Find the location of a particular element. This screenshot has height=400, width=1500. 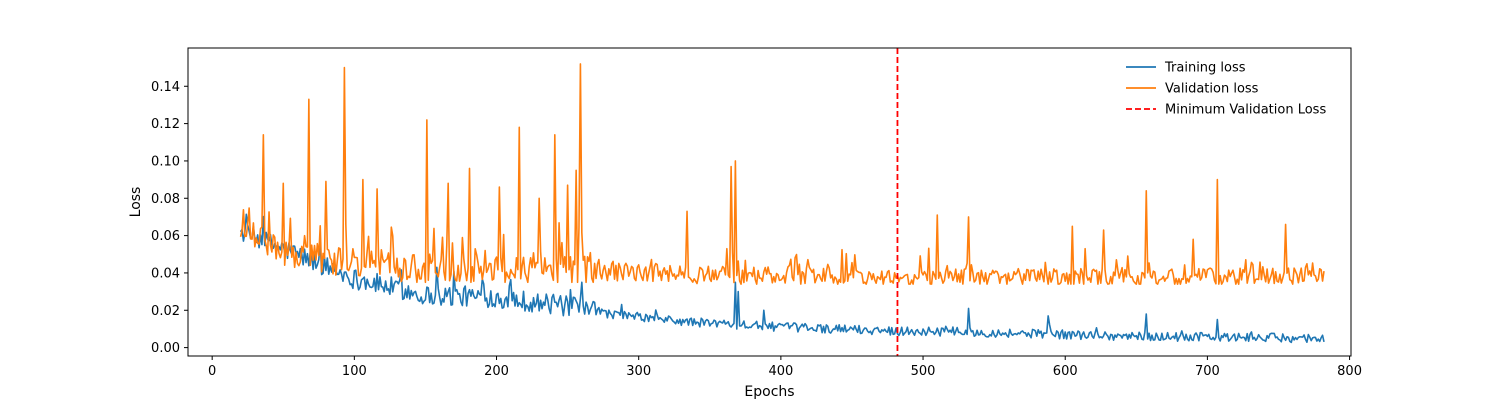

x-tick-label: 100 is located at coordinates (354, 371).